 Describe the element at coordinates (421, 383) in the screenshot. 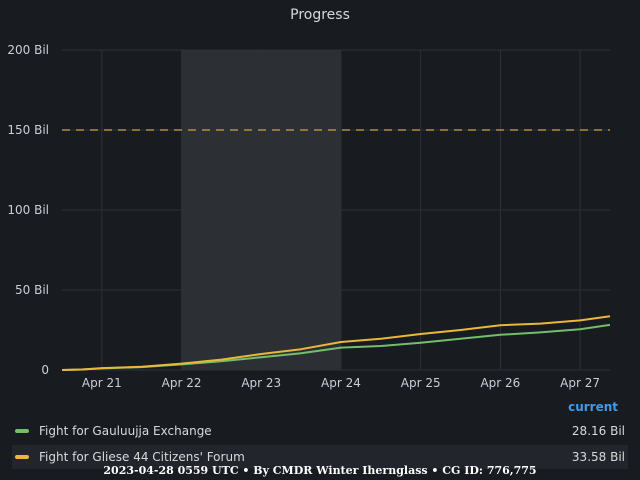

I see `x-tick-label: Apr 25` at that location.